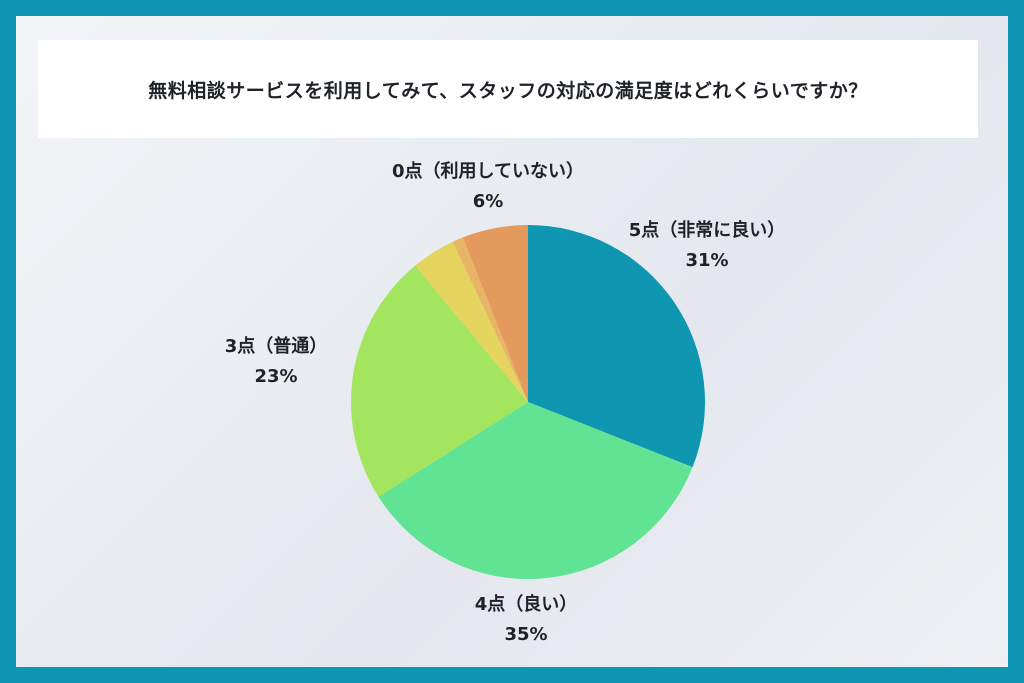 Image resolution: width=1024 pixels, height=683 pixels. Describe the element at coordinates (526, 634) in the screenshot. I see `label-4-value: 35%` at that location.